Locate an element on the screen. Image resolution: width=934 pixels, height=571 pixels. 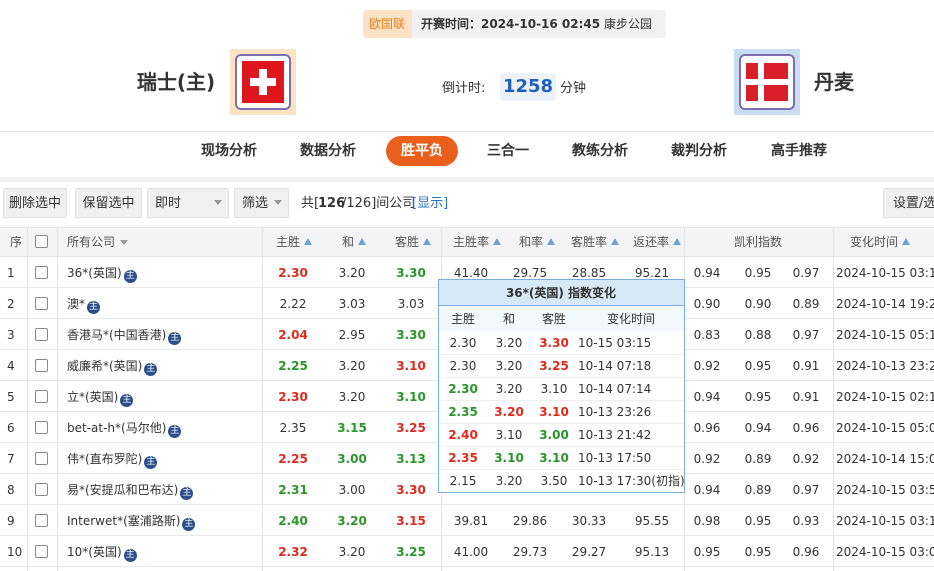
toolbar-button-bg is located at coordinates (35, 203).